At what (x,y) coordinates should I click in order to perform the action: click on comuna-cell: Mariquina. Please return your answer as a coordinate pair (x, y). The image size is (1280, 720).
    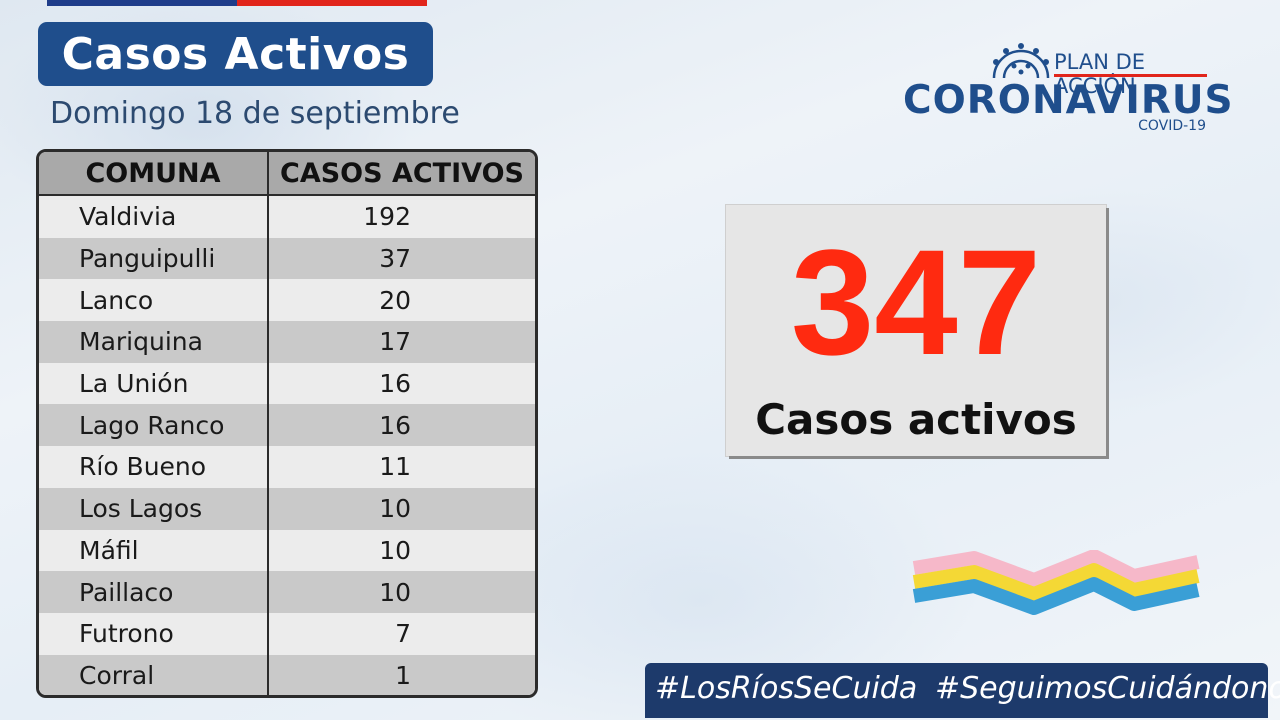
    Looking at the image, I should click on (154, 342).